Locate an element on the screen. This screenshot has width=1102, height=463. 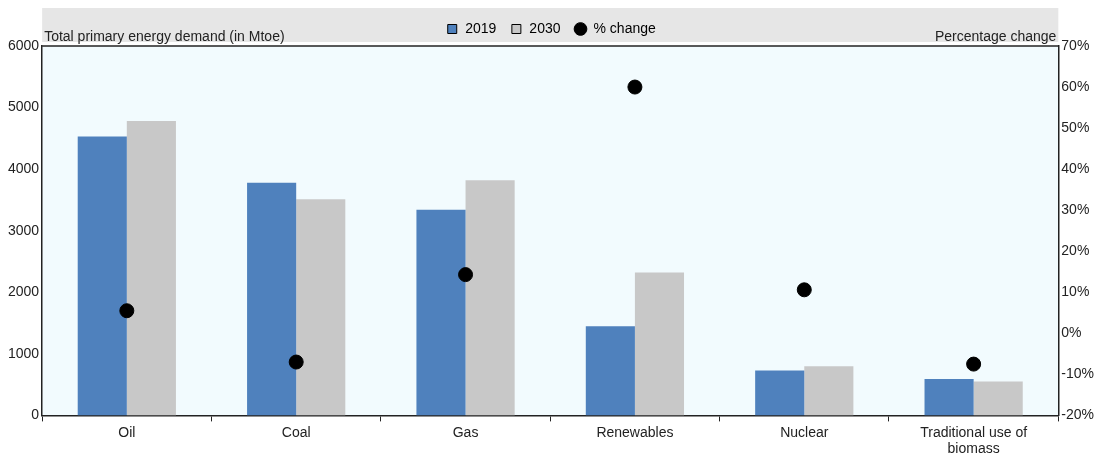
y-axis-title: Total primary energy demand (in Mtoe) is located at coordinates (164, 35).